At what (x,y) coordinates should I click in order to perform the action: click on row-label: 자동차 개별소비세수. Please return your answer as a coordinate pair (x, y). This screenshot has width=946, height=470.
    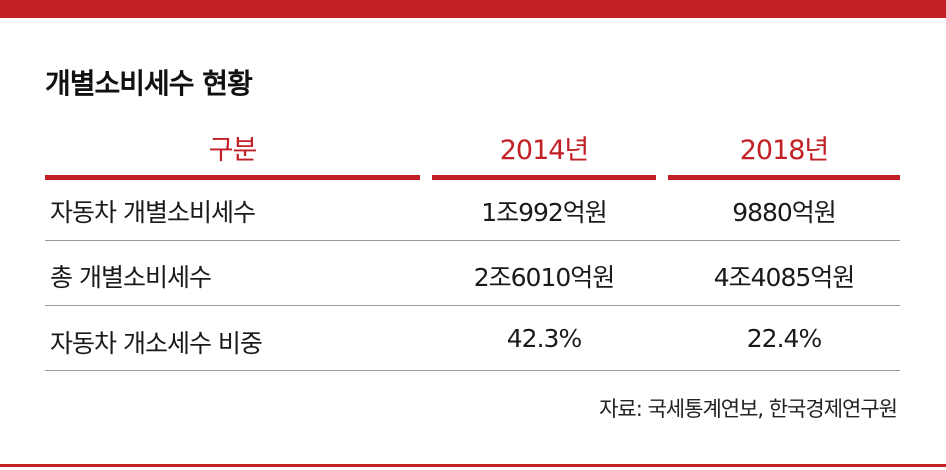
    Looking at the image, I should click on (153, 212).